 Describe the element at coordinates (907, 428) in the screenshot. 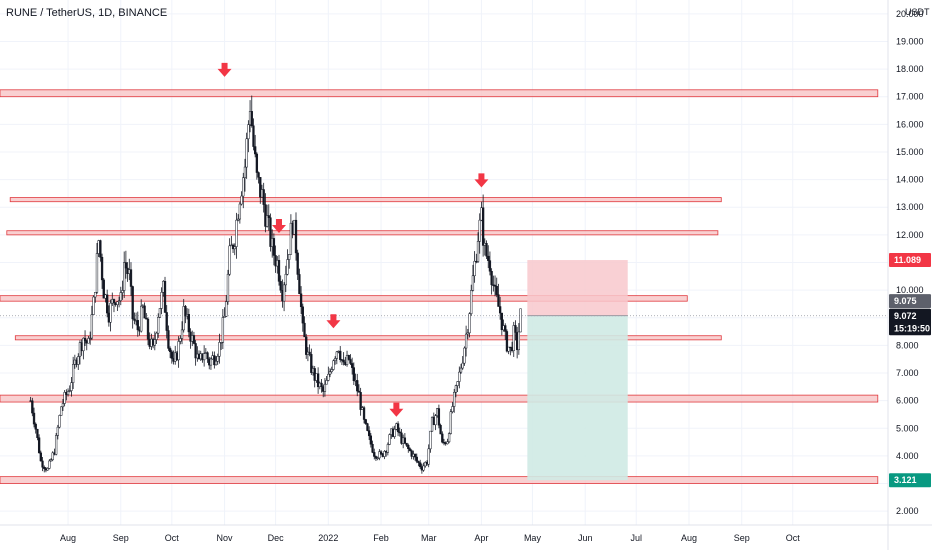

I see `y-tick-label: 5.000` at that location.